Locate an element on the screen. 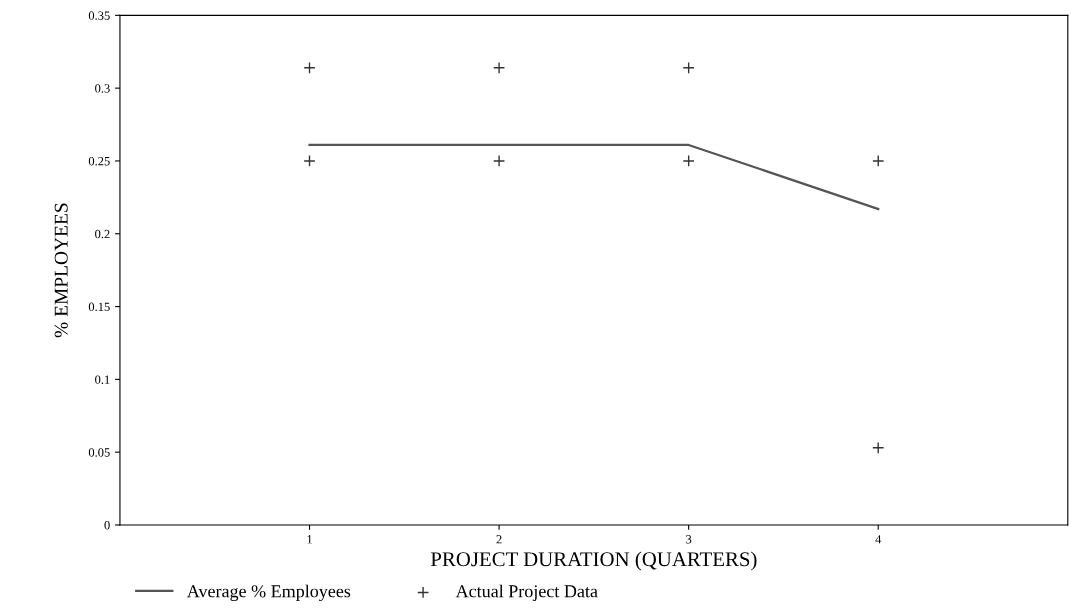 The height and width of the screenshot is (614, 1071). y-tick-label: 0 is located at coordinates (107, 525).